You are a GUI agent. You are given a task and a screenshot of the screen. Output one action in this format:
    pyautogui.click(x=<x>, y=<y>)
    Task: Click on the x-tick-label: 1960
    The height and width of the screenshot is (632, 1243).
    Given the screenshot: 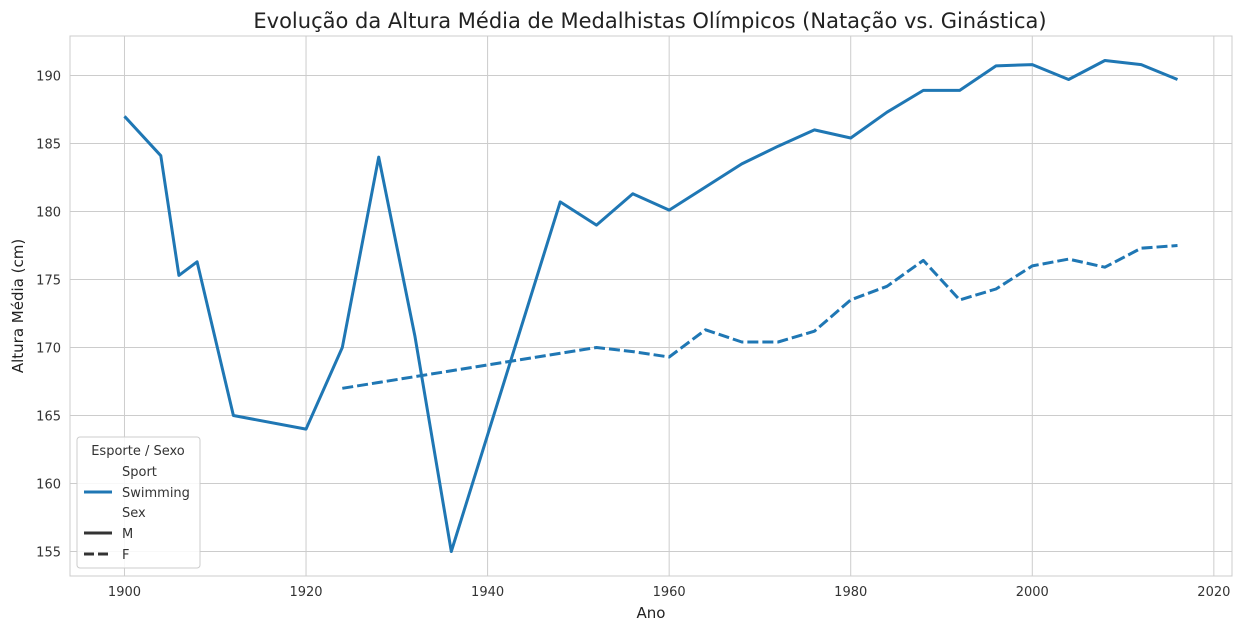 What is the action you would take?
    pyautogui.click(x=669, y=592)
    